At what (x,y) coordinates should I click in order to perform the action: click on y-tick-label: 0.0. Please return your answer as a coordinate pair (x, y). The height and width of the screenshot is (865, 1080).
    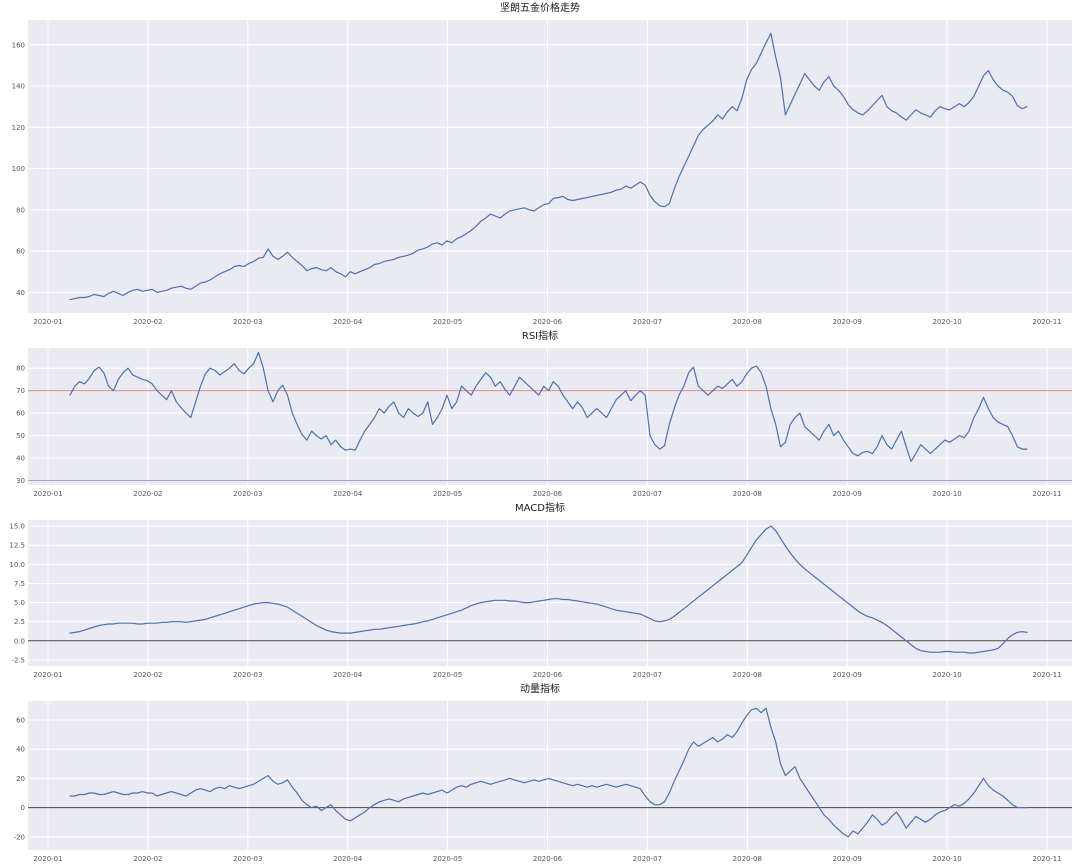
    Looking at the image, I should click on (19, 641).